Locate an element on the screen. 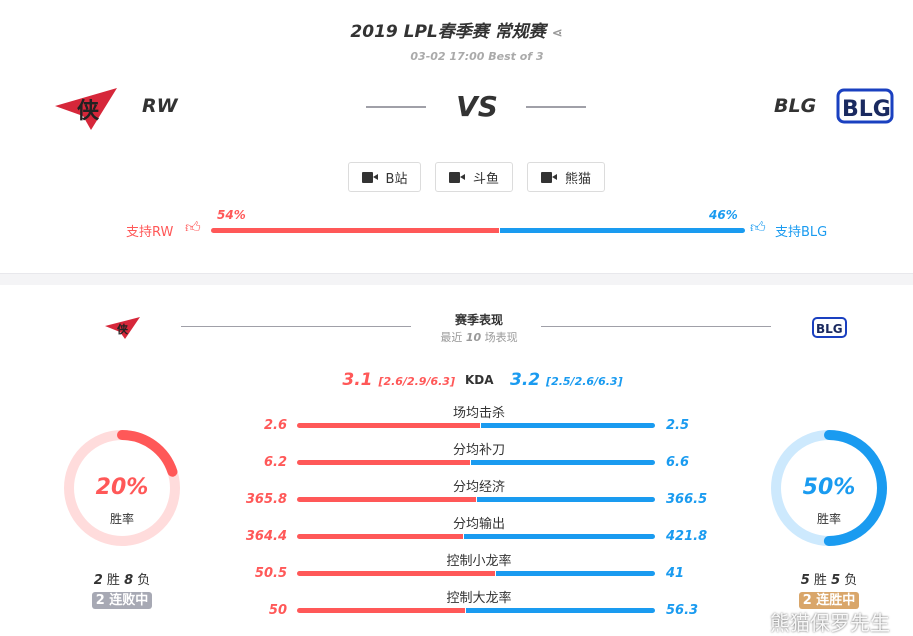  winrate-left-label: 胜率 is located at coordinates (121, 519).